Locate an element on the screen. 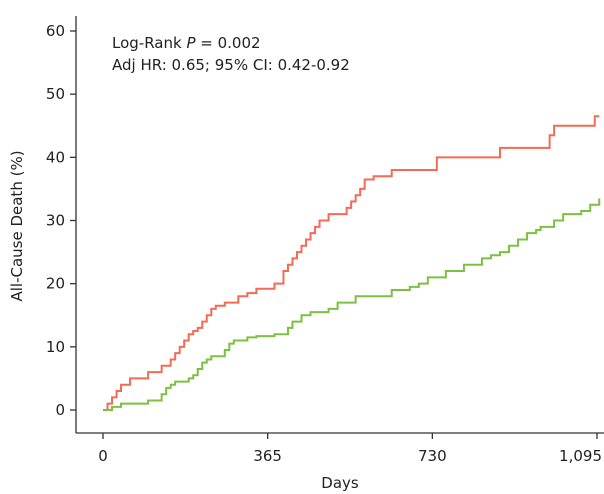  y-axis-title: All-Cause Death (%) is located at coordinates (17, 225).